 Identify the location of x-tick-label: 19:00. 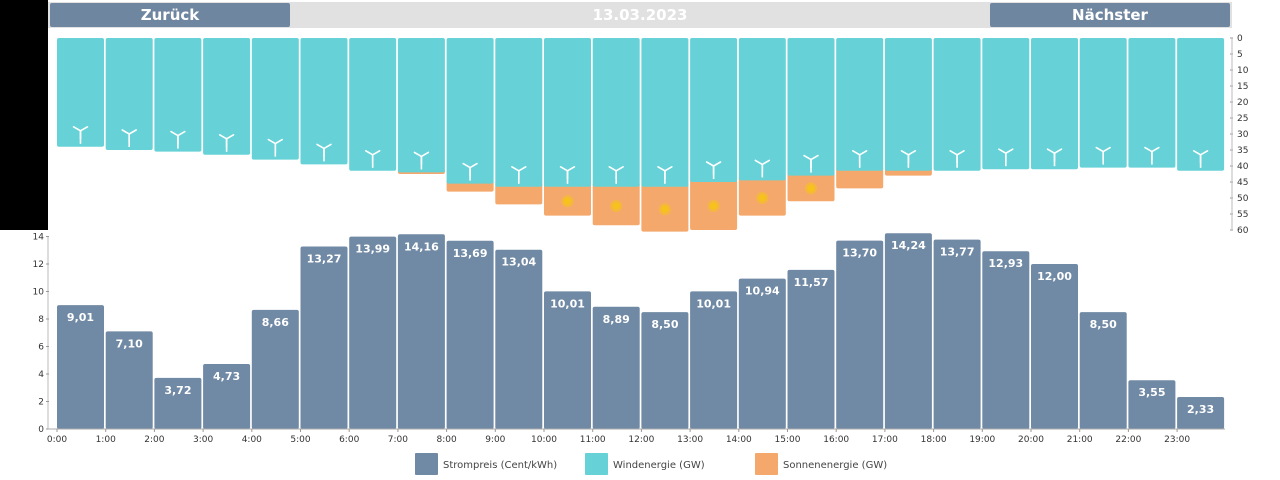
(982, 440).